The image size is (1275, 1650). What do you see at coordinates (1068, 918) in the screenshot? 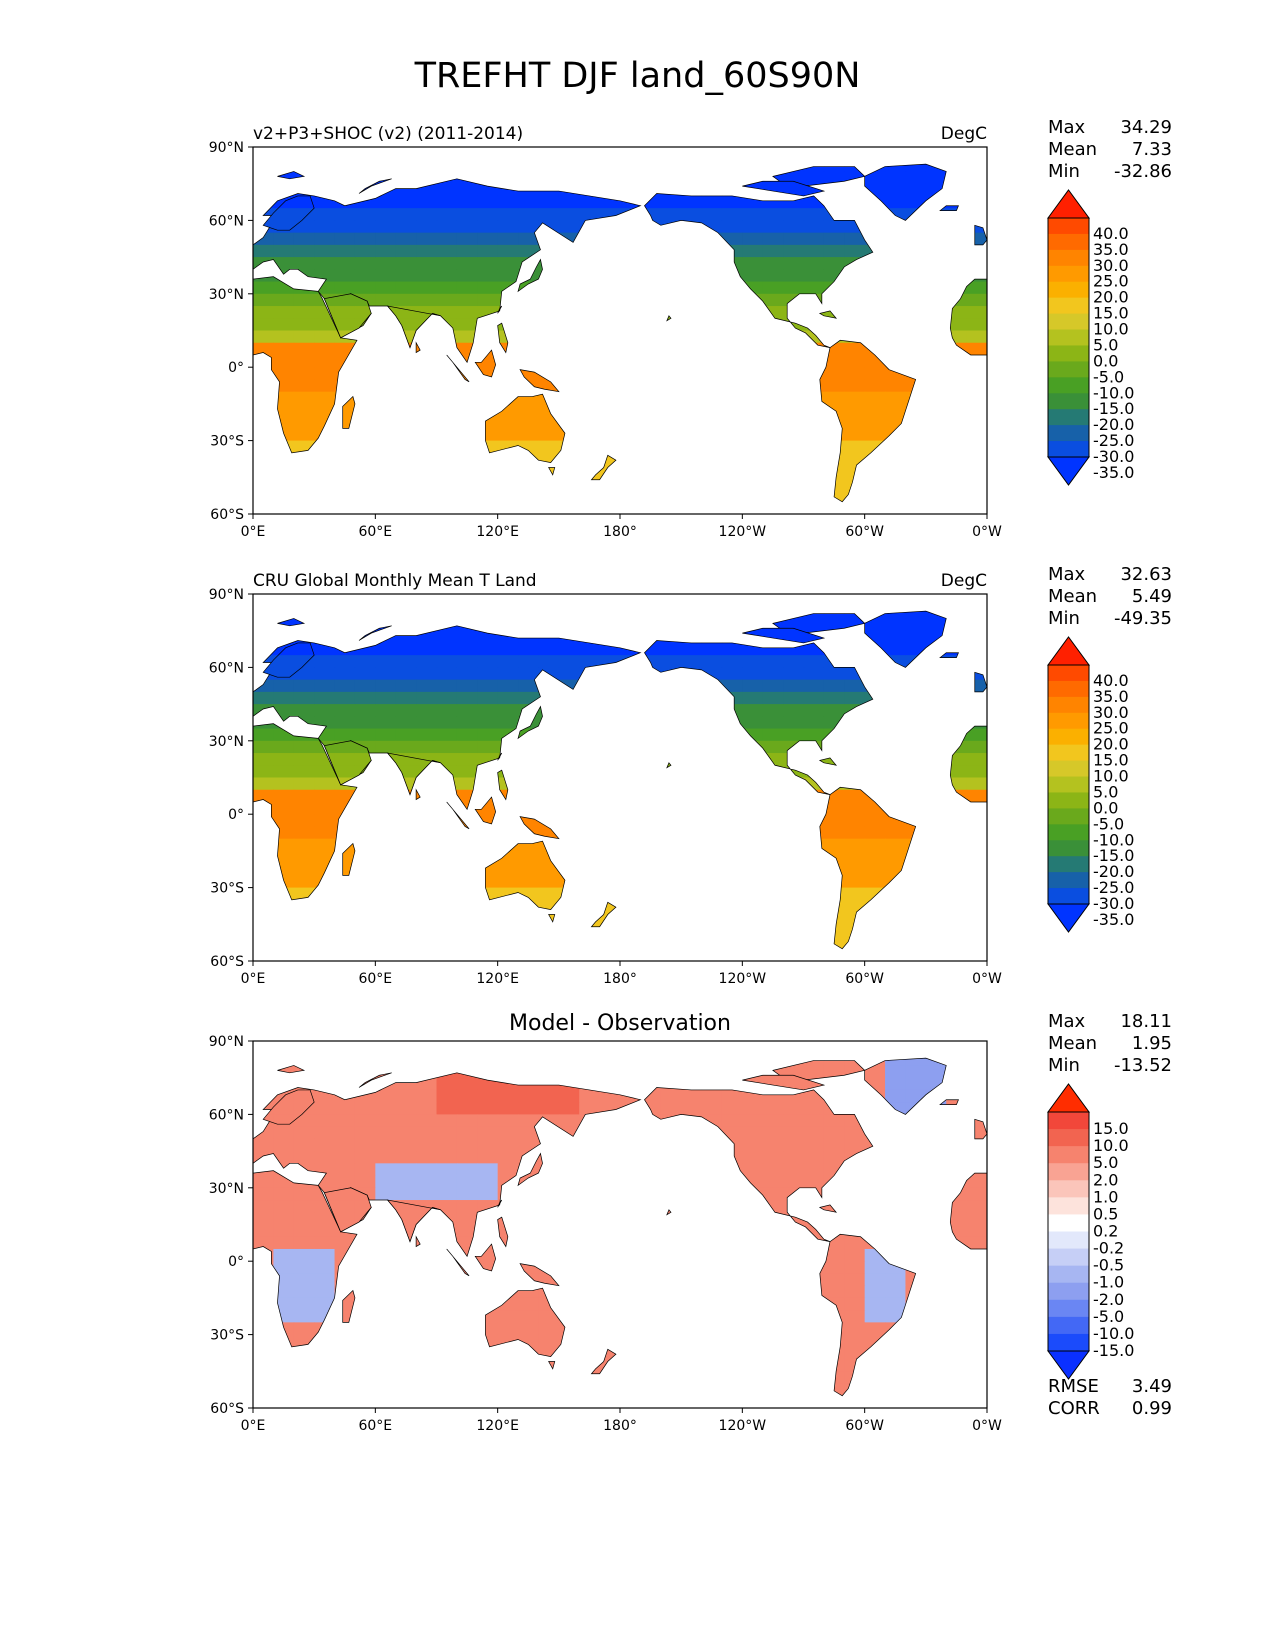
I see `colorbar-extend-bottom` at bounding box center [1068, 918].